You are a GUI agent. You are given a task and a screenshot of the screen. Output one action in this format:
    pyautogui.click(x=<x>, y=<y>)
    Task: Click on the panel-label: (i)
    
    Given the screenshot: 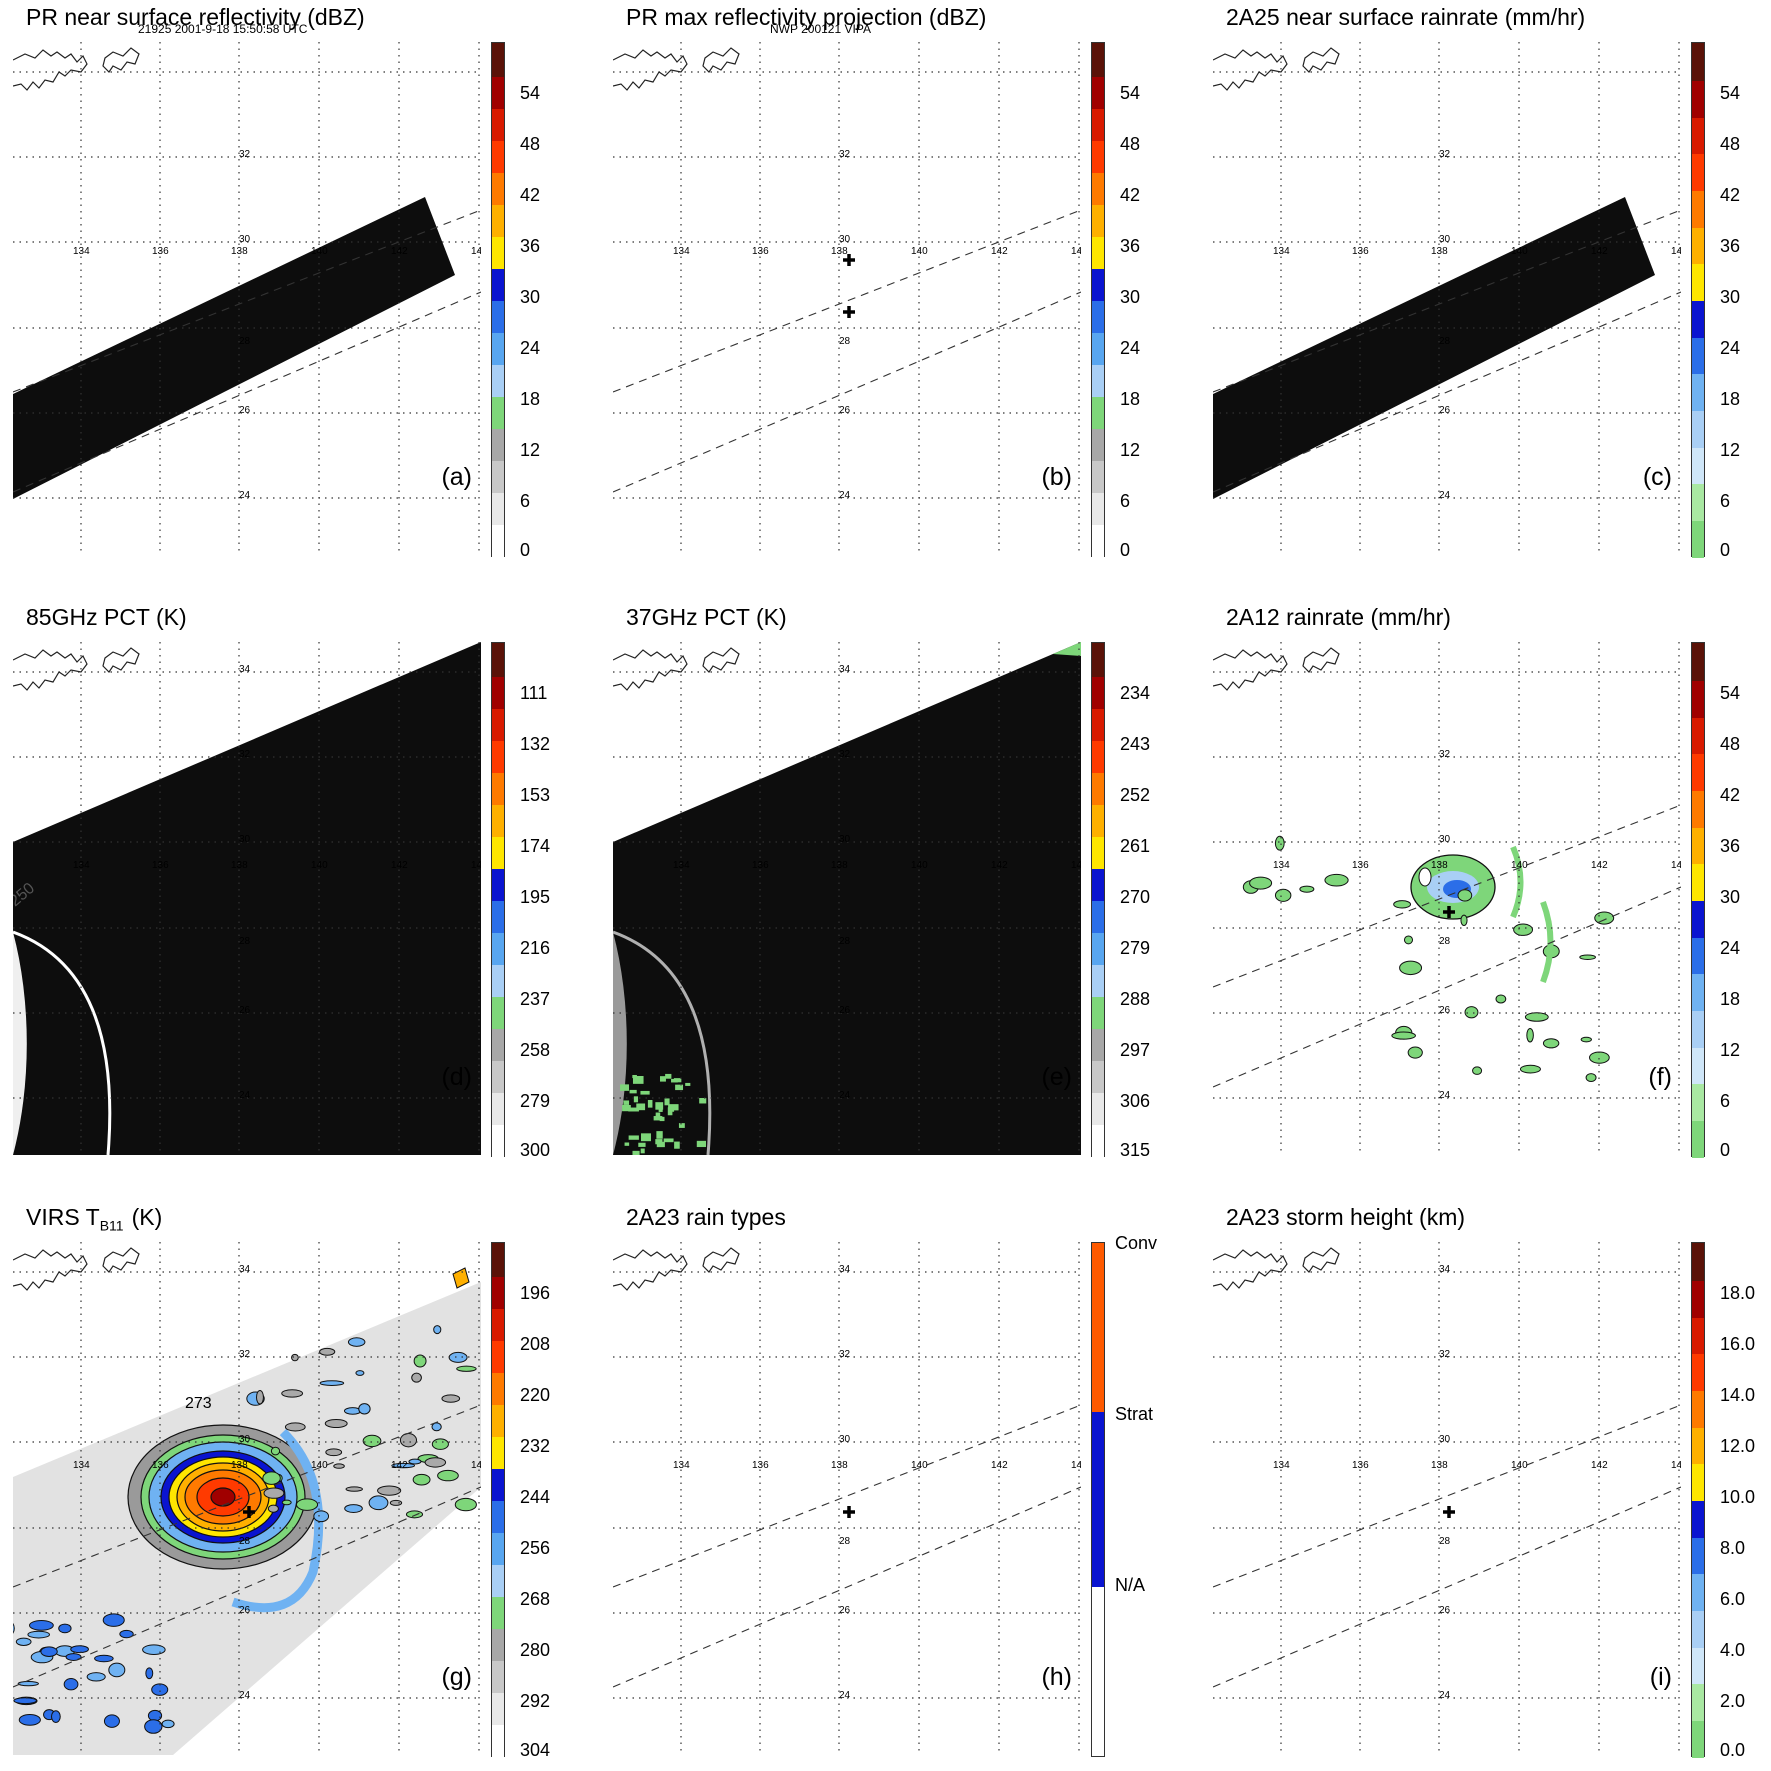 What is the action you would take?
    pyautogui.click(x=1660, y=1677)
    